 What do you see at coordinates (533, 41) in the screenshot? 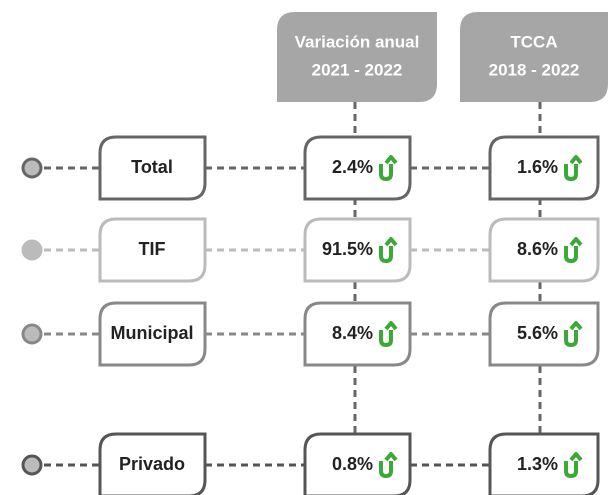
I see `header-text: TCCA` at bounding box center [533, 41].